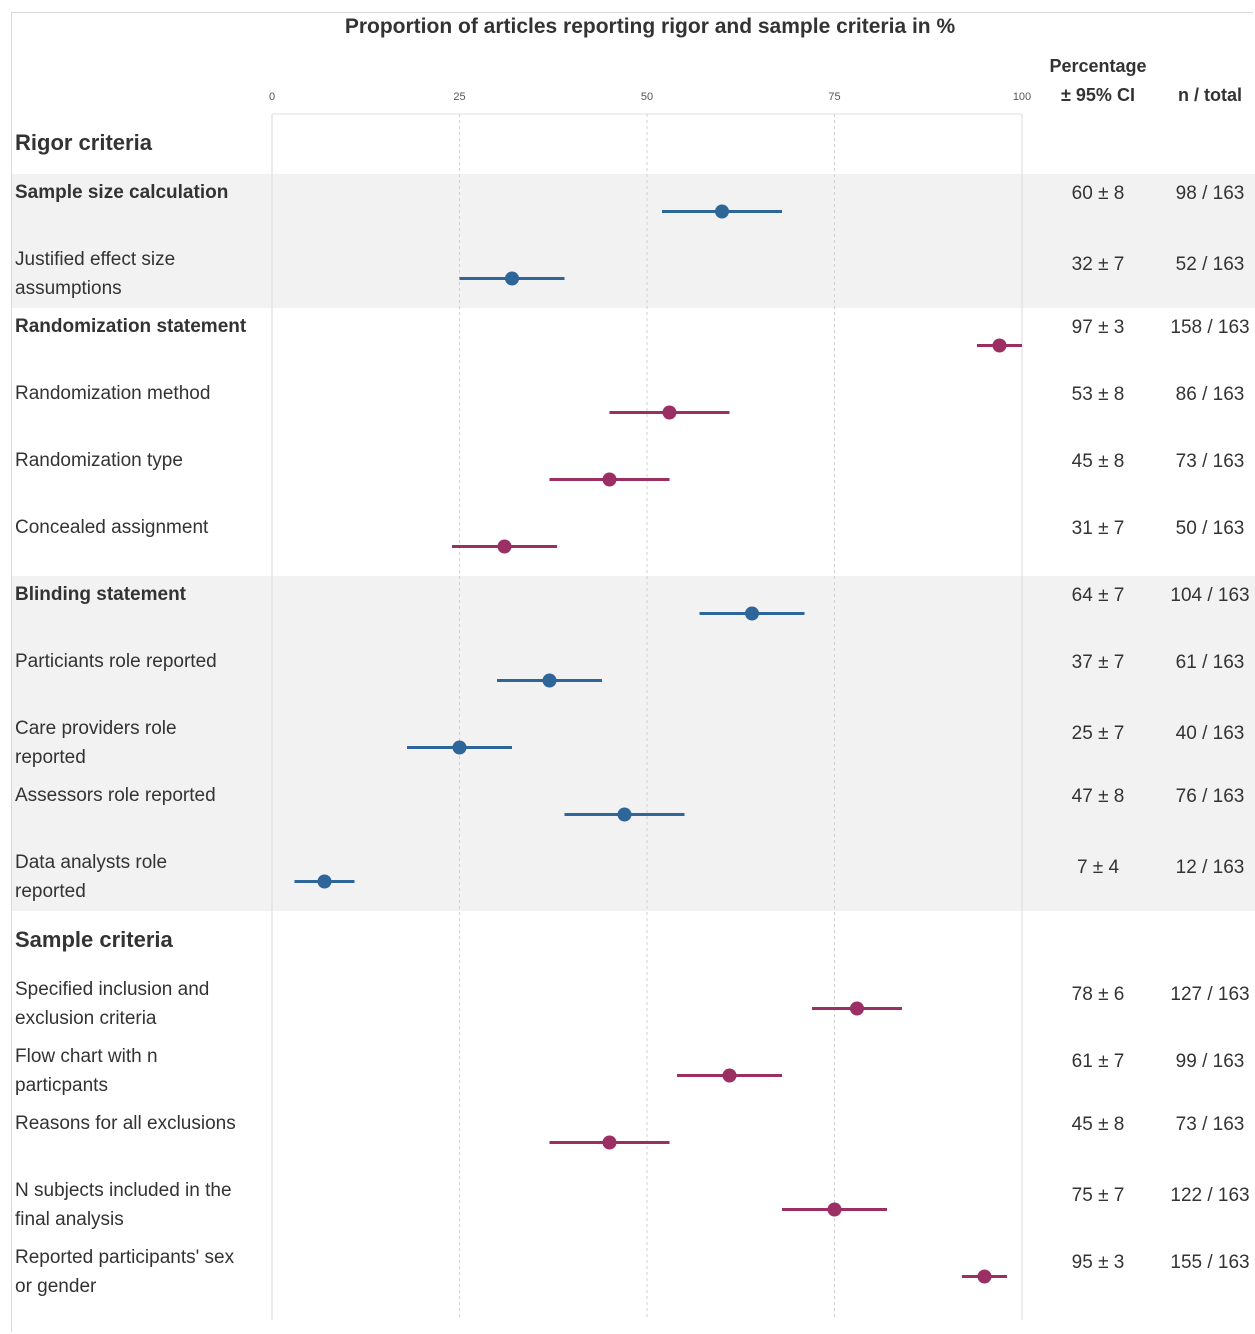 The width and height of the screenshot is (1255, 1334). I want to click on n-total: 99 / 163, so click(1210, 1061).